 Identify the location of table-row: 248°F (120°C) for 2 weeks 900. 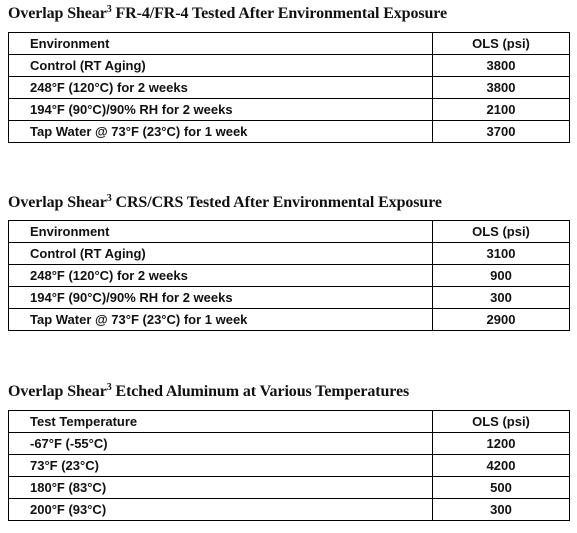
(289, 275).